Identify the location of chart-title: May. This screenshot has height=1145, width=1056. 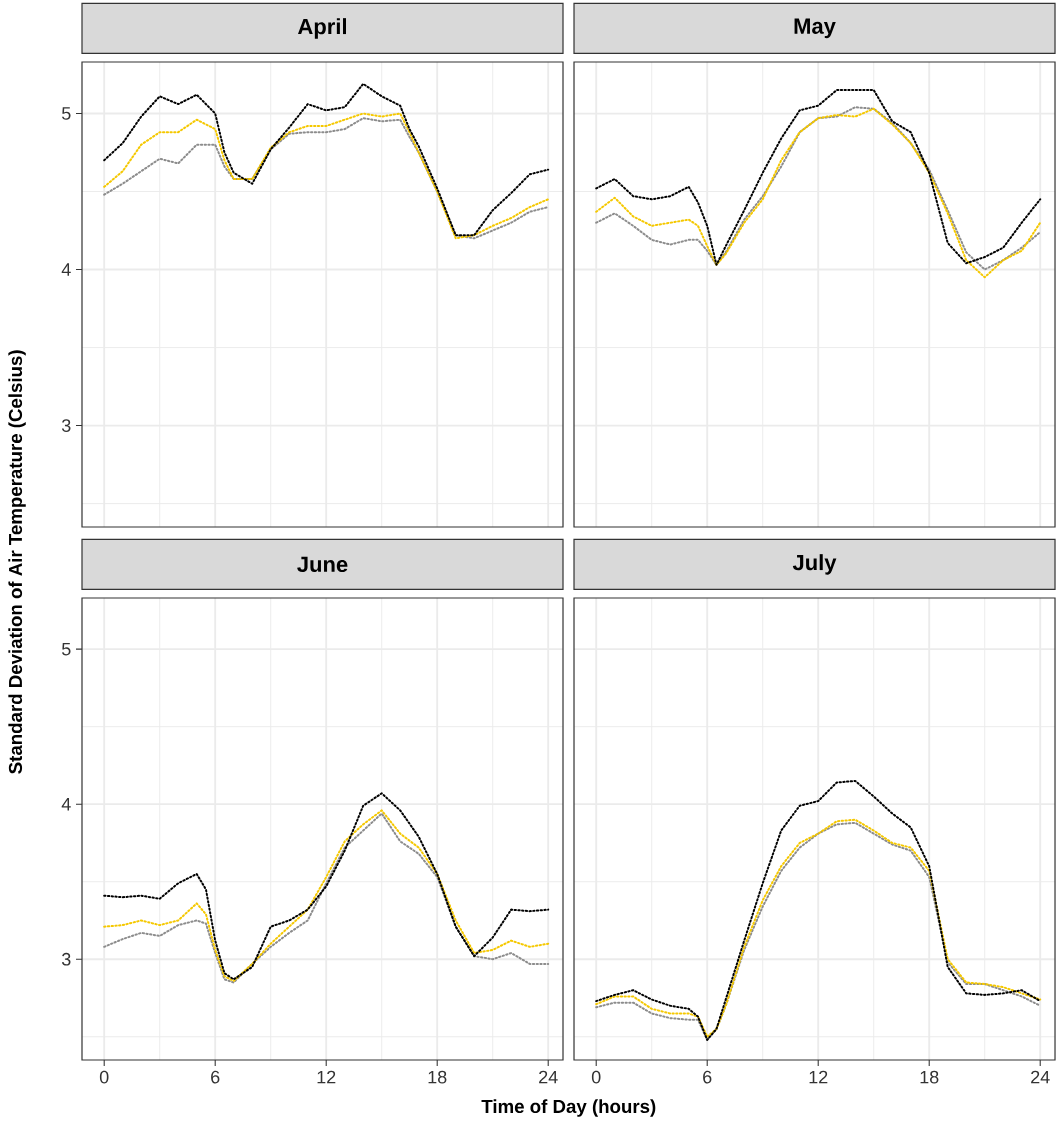
(815, 28).